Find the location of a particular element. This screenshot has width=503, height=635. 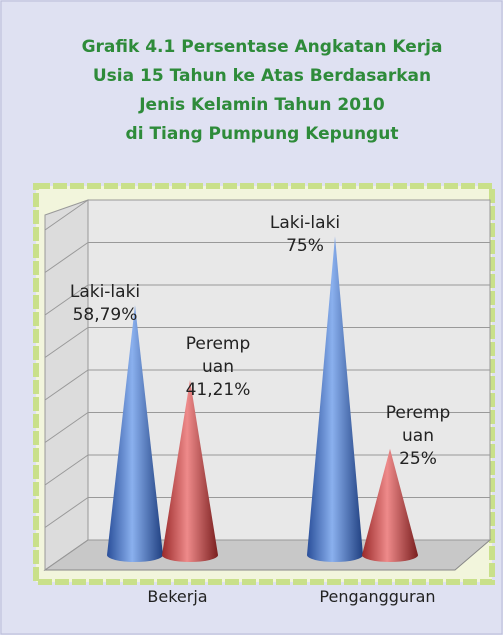

chart-title: Grafik 4.1 Persentase Angkatan Kerja is located at coordinates (262, 47).